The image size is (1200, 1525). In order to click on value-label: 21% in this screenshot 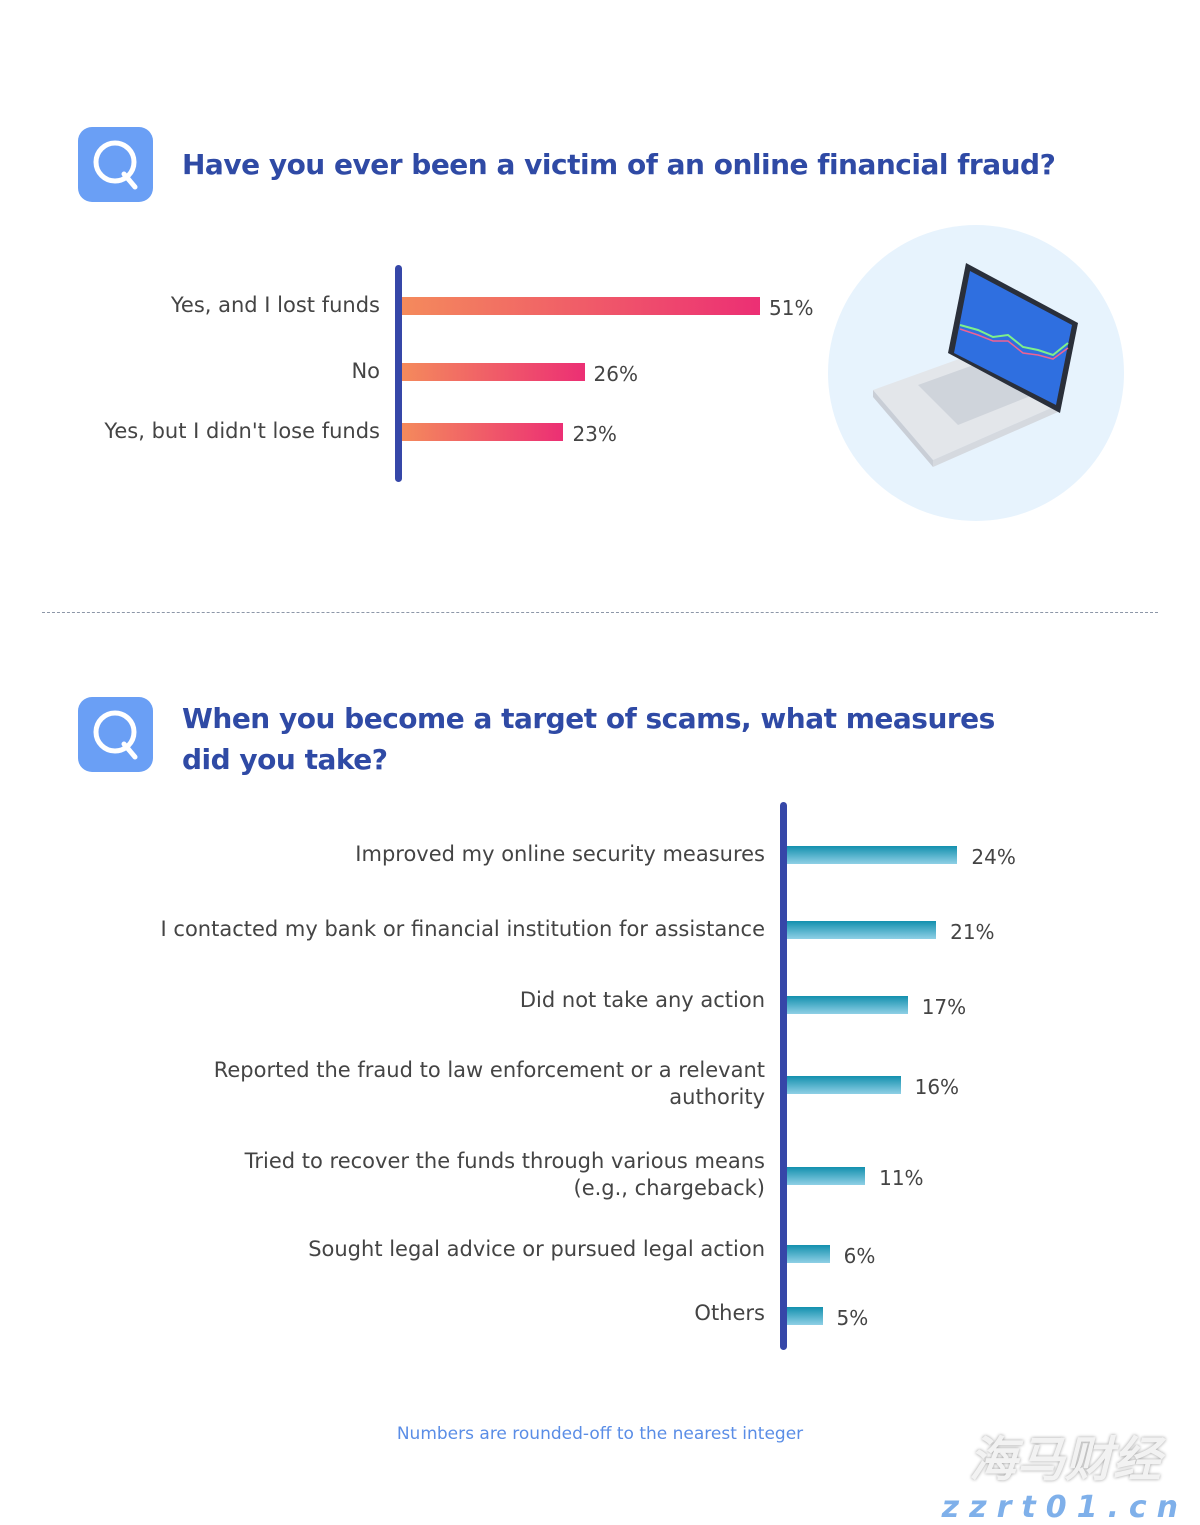, I will do `click(972, 932)`.